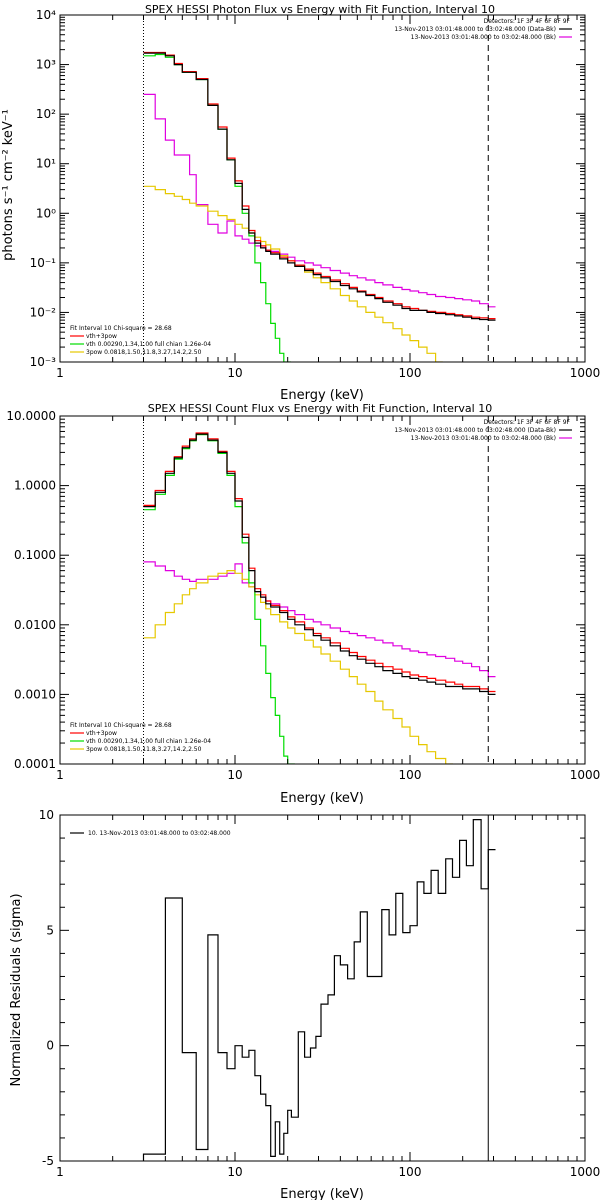  What do you see at coordinates (46, 815) in the screenshot?
I see `ytick-label: 10` at bounding box center [46, 815].